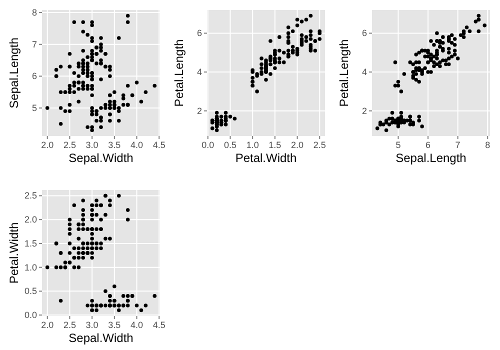 The width and height of the screenshot is (500, 350). Describe the element at coordinates (30, 291) in the screenshot. I see `y-tick-label: 0.5` at that location.